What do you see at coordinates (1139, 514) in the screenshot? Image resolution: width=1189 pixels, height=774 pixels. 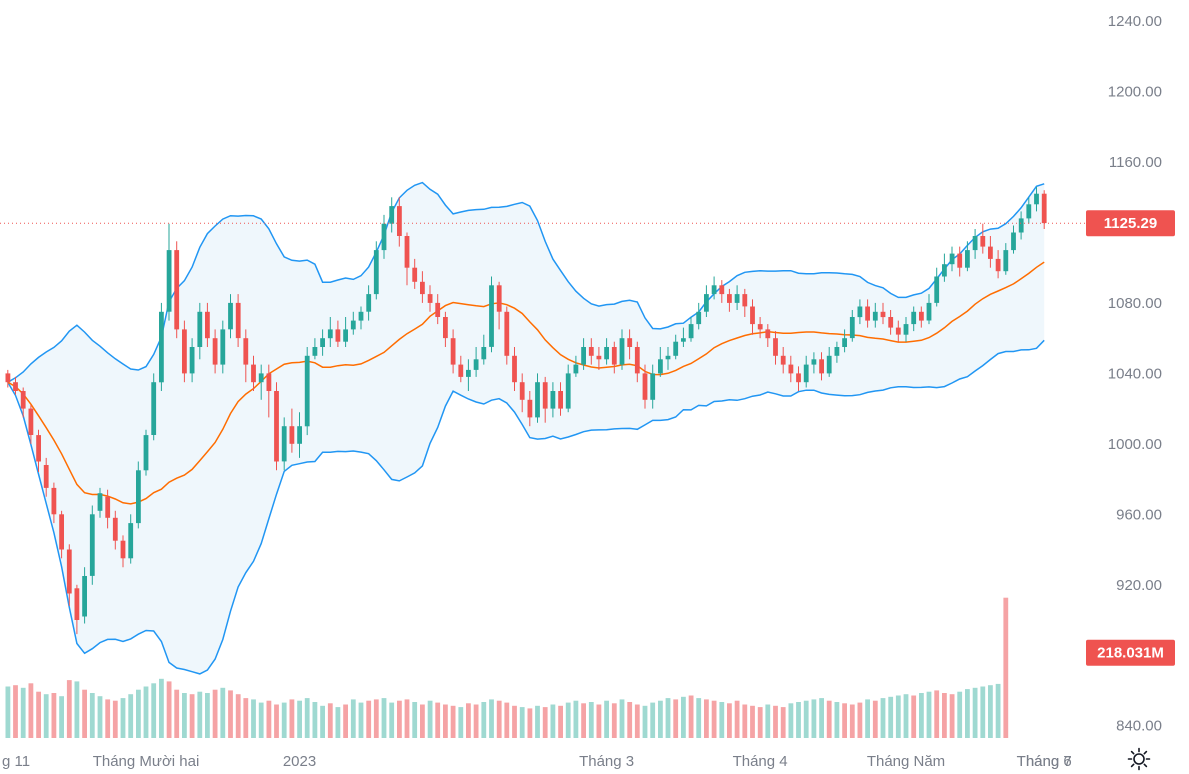 I see `price-tick-label: 960.00` at bounding box center [1139, 514].